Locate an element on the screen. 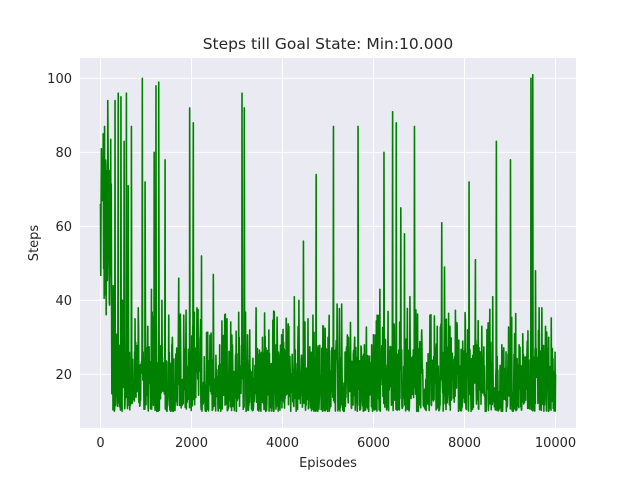  y-tick-label: 20 is located at coordinates (63, 375).